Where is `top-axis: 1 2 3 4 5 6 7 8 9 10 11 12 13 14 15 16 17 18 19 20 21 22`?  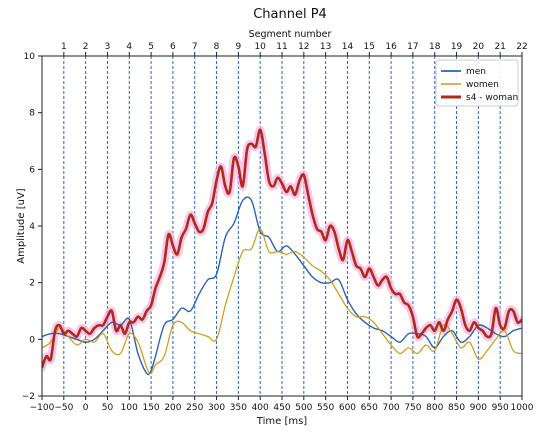
top-axis: 1 2 3 4 5 6 7 8 9 10 11 12 13 14 15 16 17 18 19 20 21 22 is located at coordinates (294, 49).